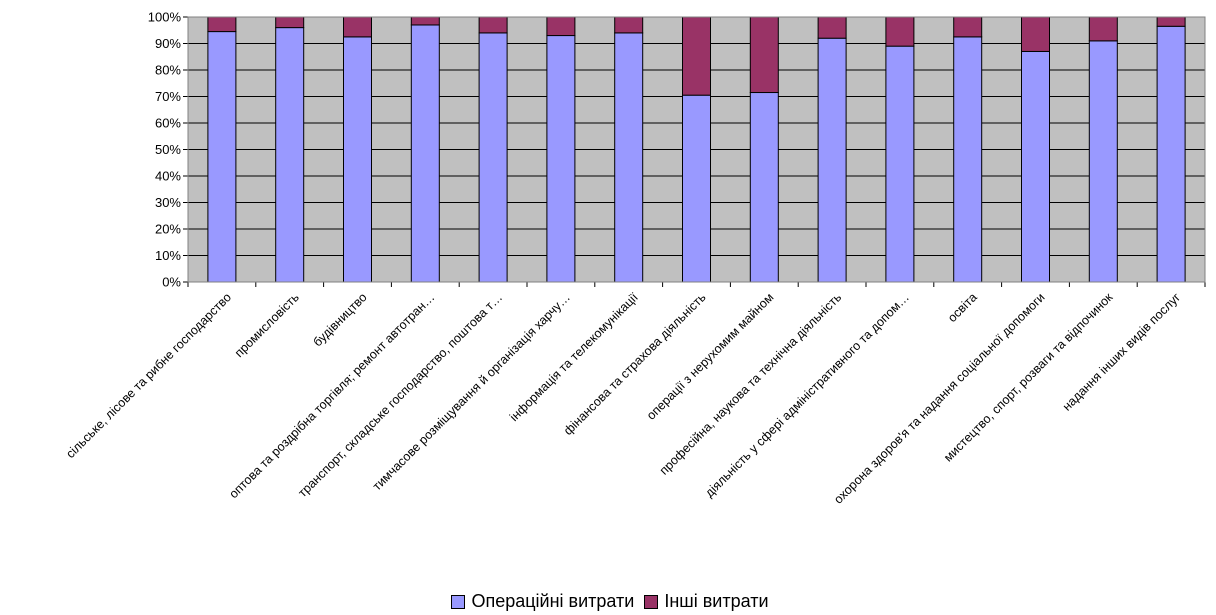  What do you see at coordinates (168, 255) in the screenshot?
I see `y-tick-label: 10%` at bounding box center [168, 255].